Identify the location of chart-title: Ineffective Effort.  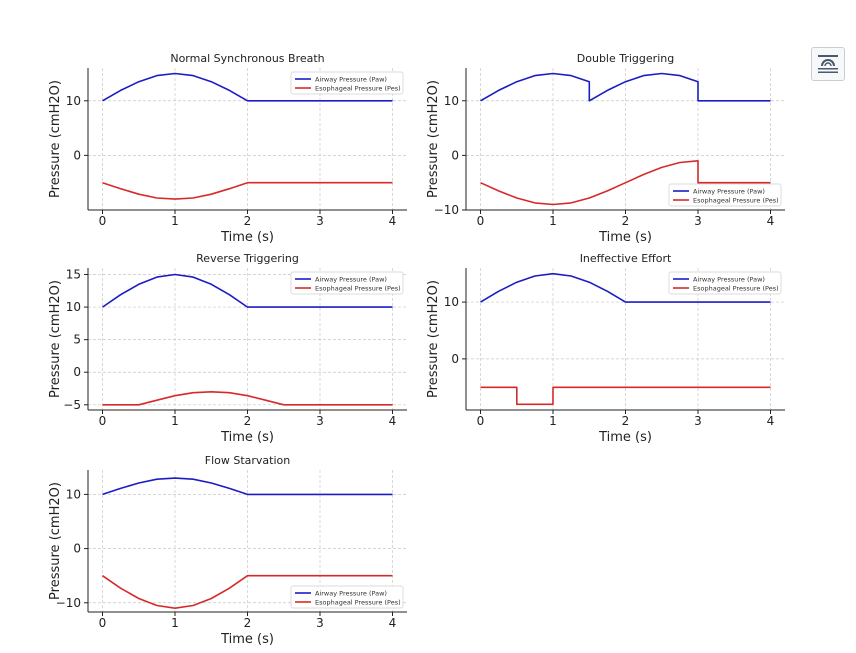
(626, 258).